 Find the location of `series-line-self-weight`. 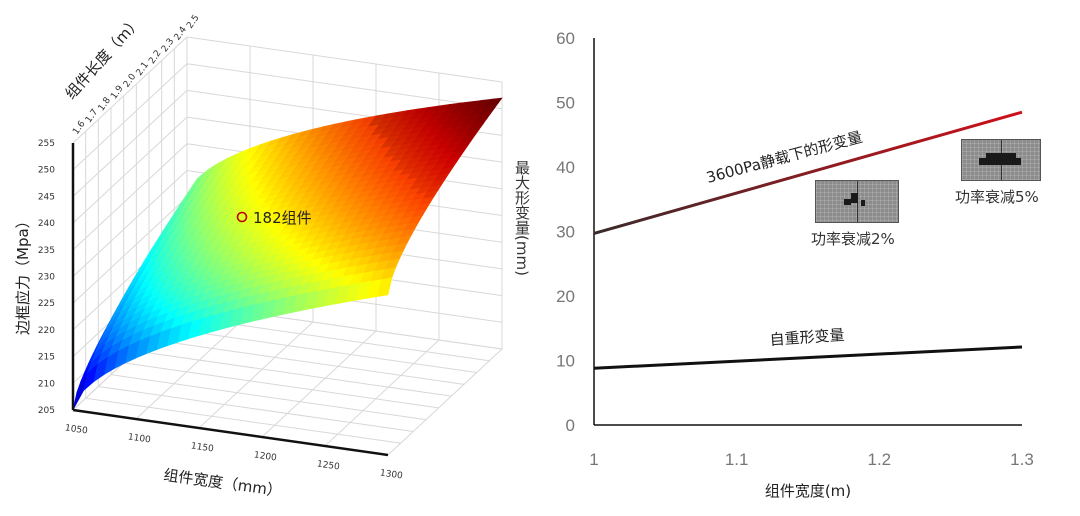

series-line-self-weight is located at coordinates (808, 357).